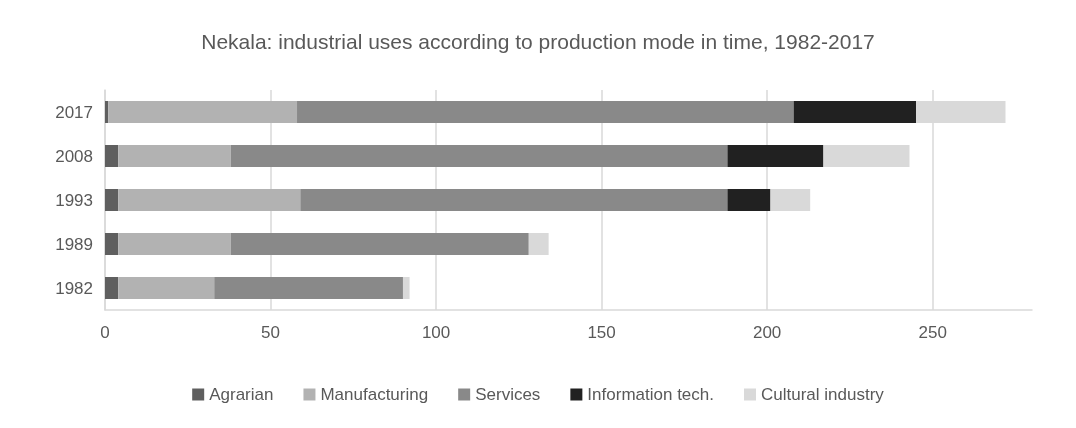 Image resolution: width=1076 pixels, height=428 pixels. What do you see at coordinates (822, 394) in the screenshot?
I see `legend-label: Cultural industry` at bounding box center [822, 394].